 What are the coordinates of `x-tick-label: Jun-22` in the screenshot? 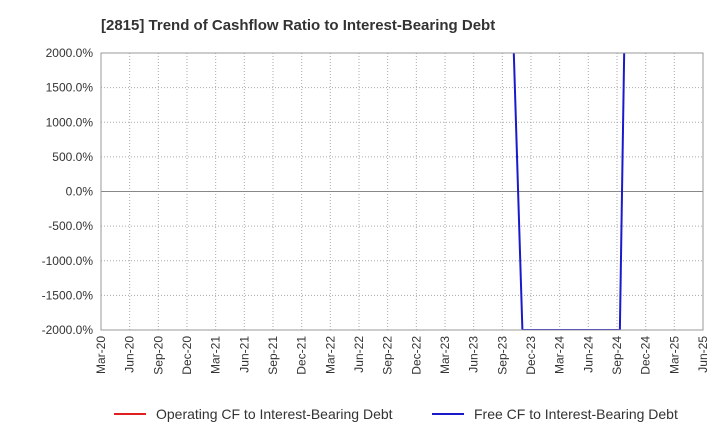 It's located at (359, 354).